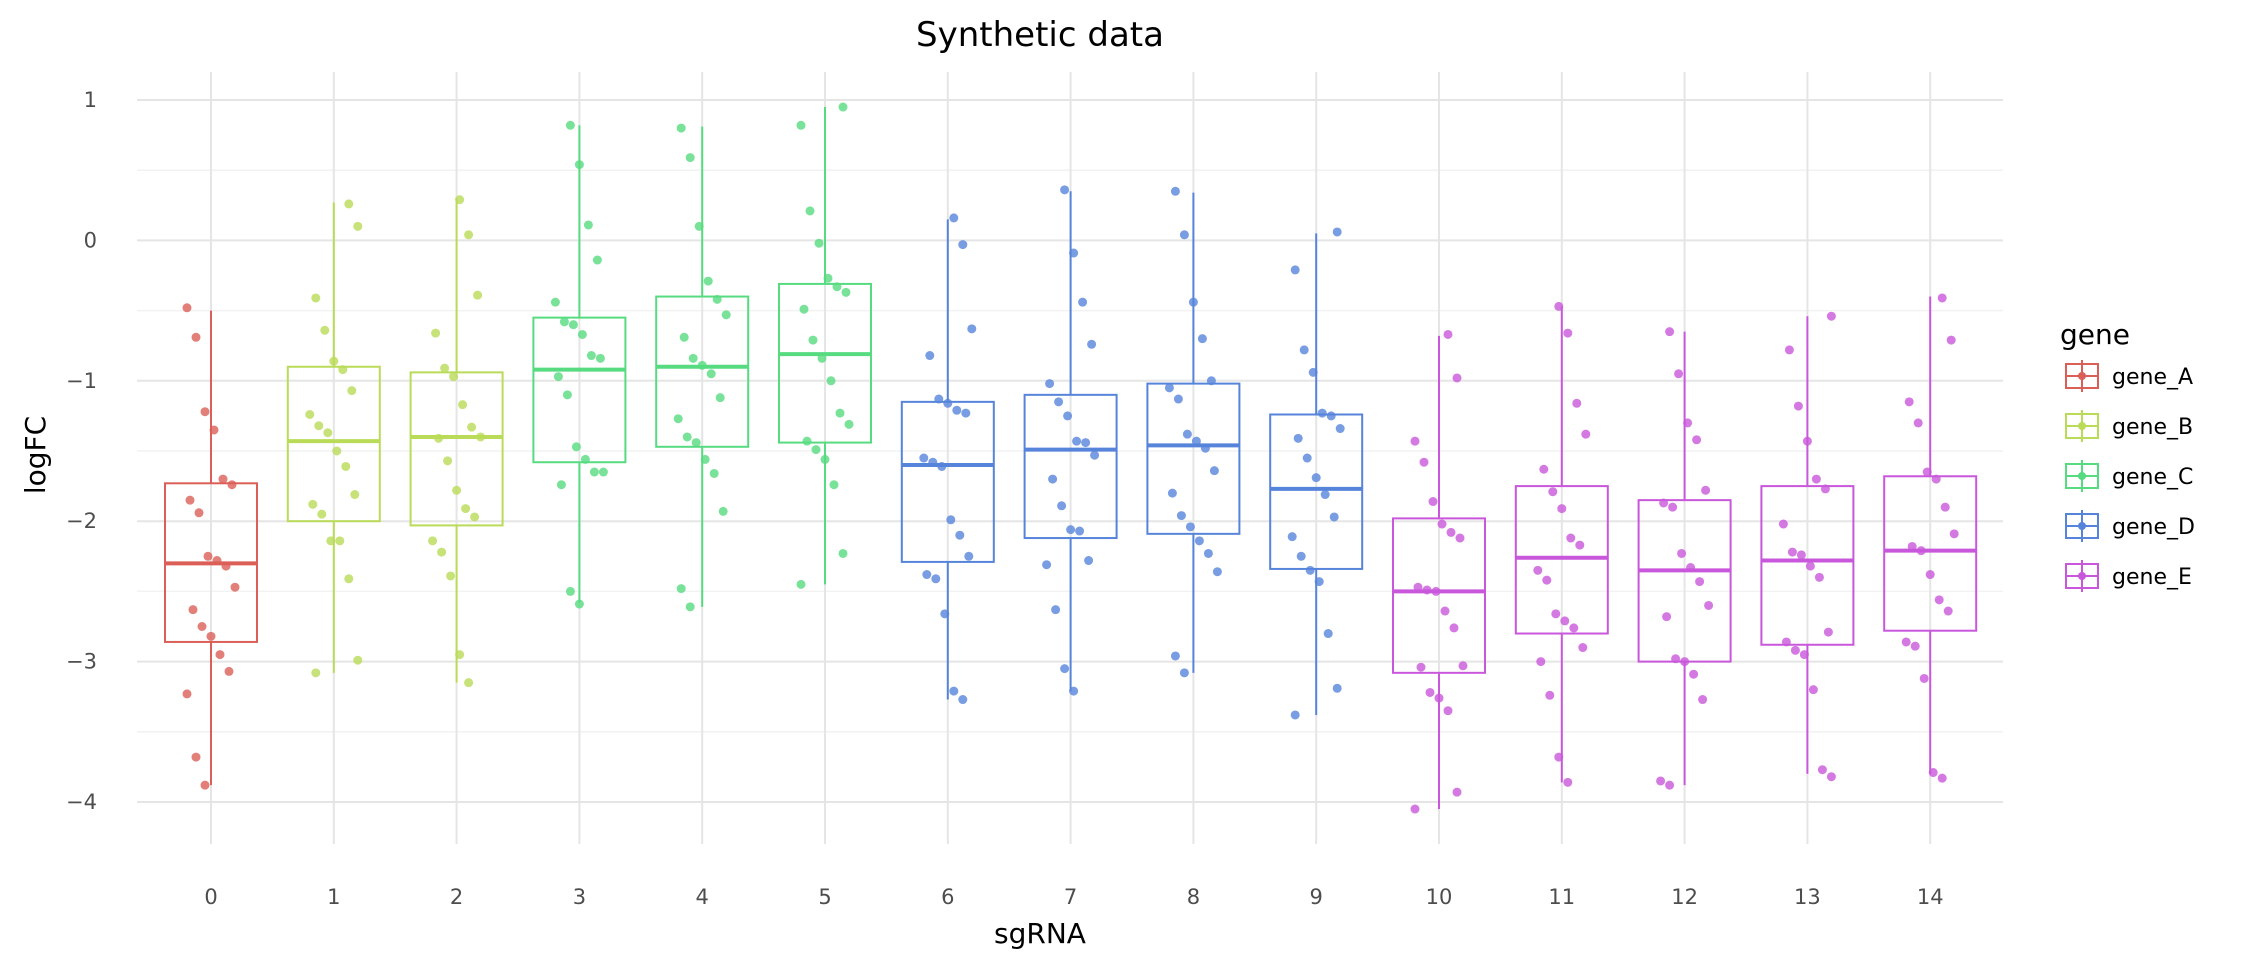 Image resolution: width=2249 pixels, height=967 pixels. Describe the element at coordinates (210, 897) in the screenshot. I see `x-tick-label: 0` at that location.